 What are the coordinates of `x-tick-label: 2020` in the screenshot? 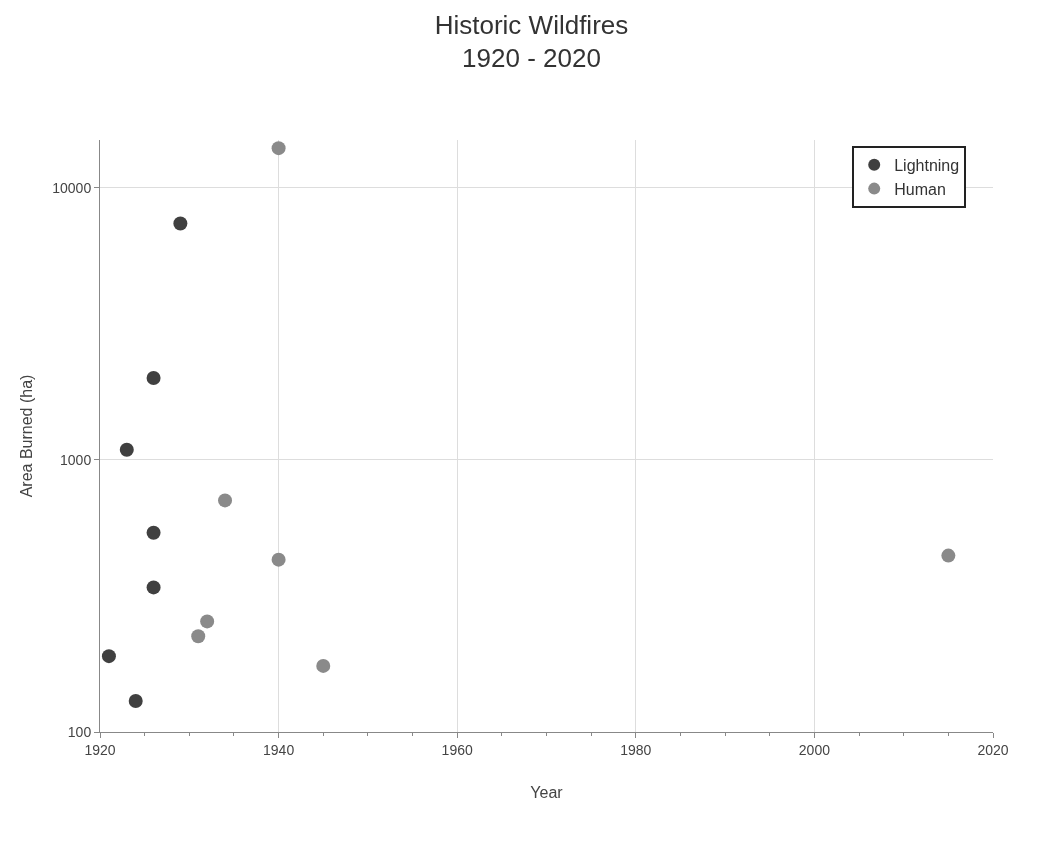 It's located at (993, 749).